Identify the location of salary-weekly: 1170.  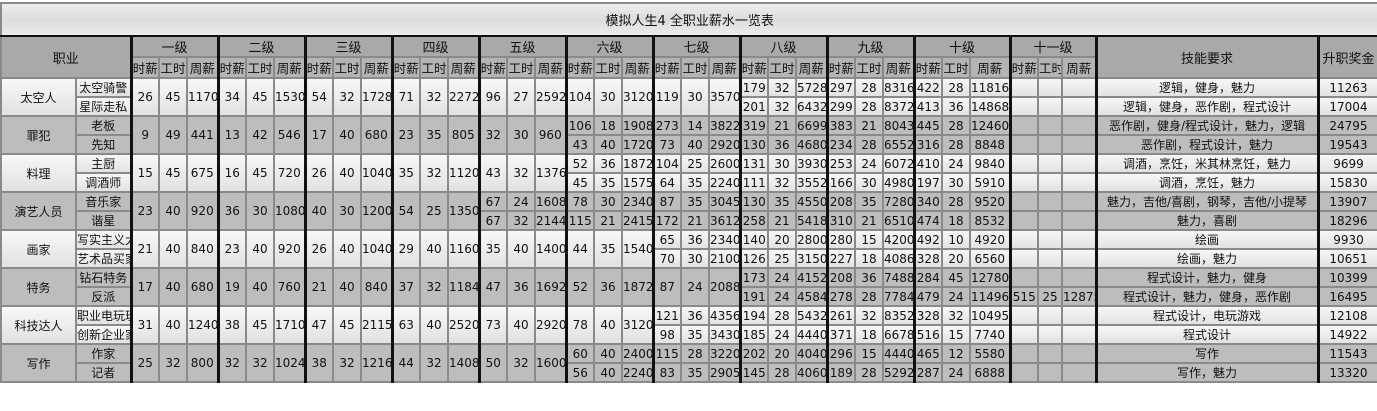
(202, 97).